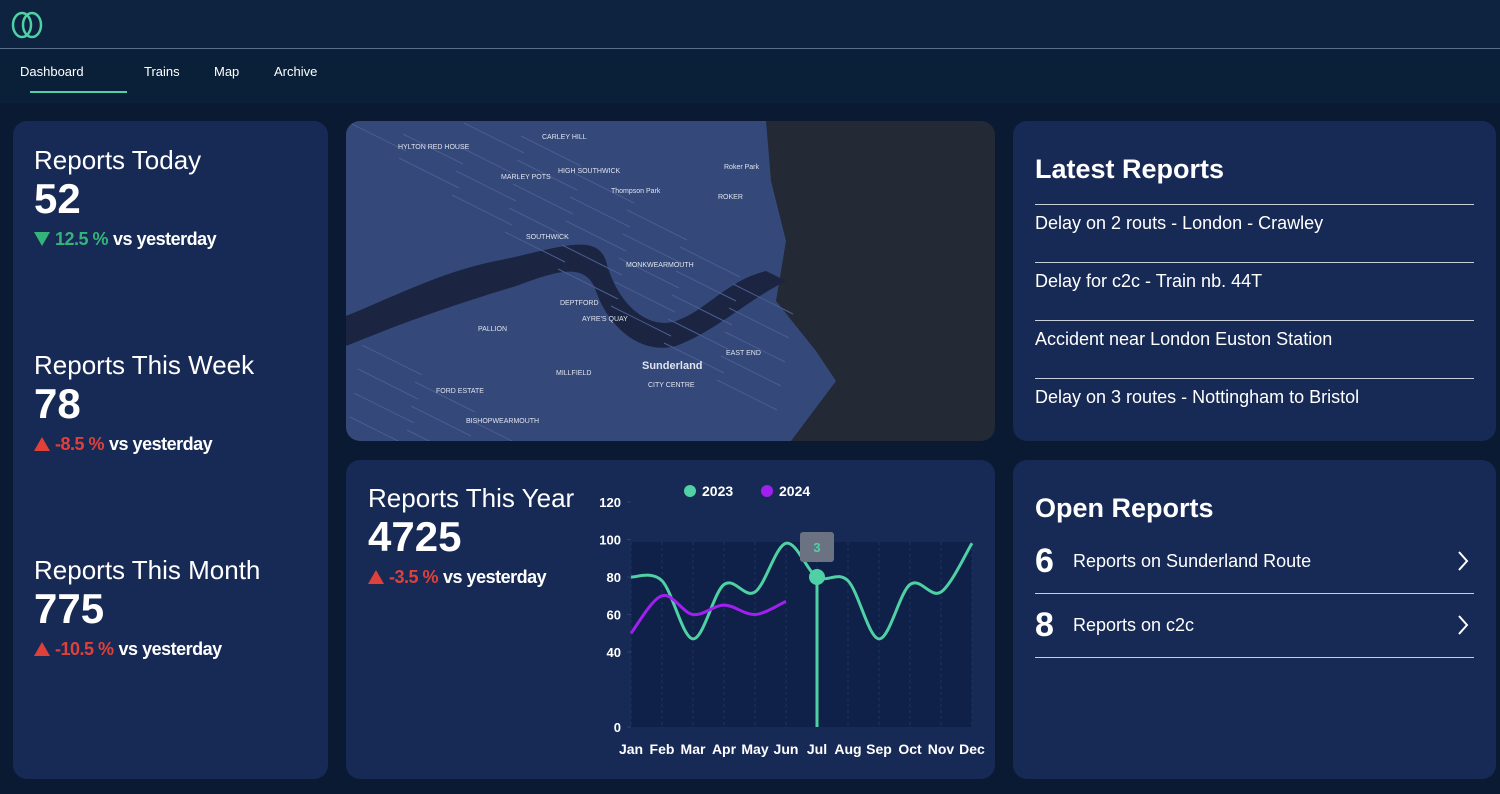 Image resolution: width=1500 pixels, height=794 pixels. What do you see at coordinates (801, 634) in the screenshot?
I see `plot-area` at bounding box center [801, 634].